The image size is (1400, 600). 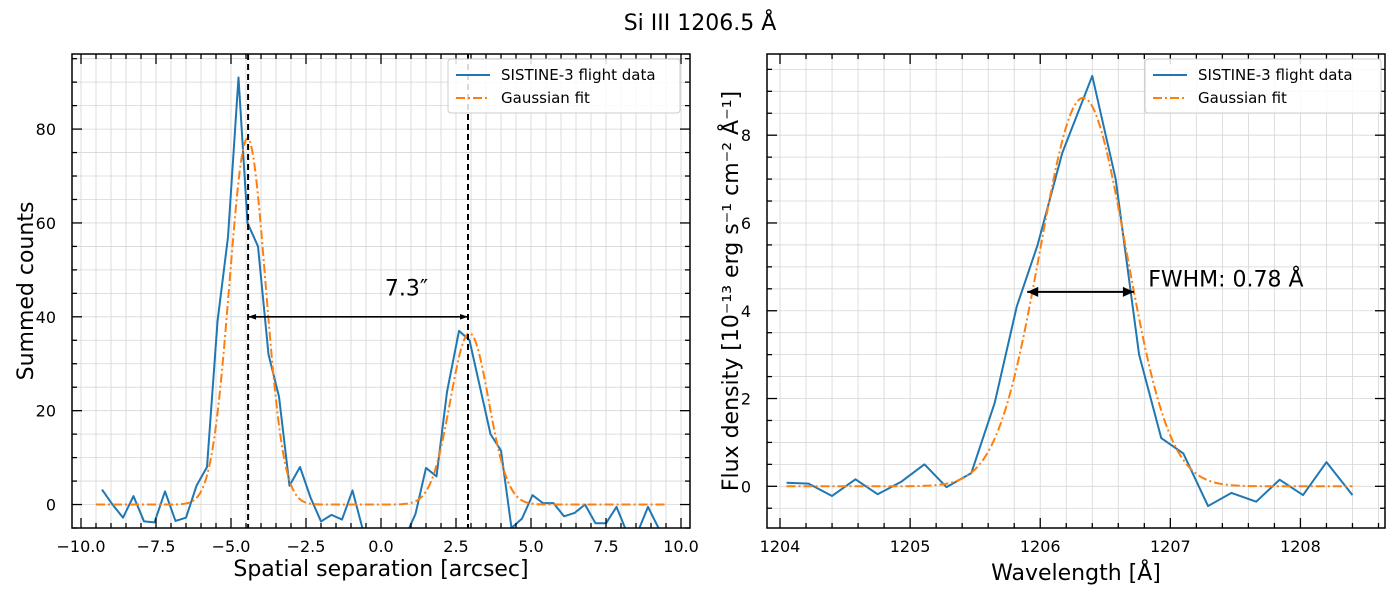 I want to click on left-y-tick-label: 60, so click(x=46, y=223).